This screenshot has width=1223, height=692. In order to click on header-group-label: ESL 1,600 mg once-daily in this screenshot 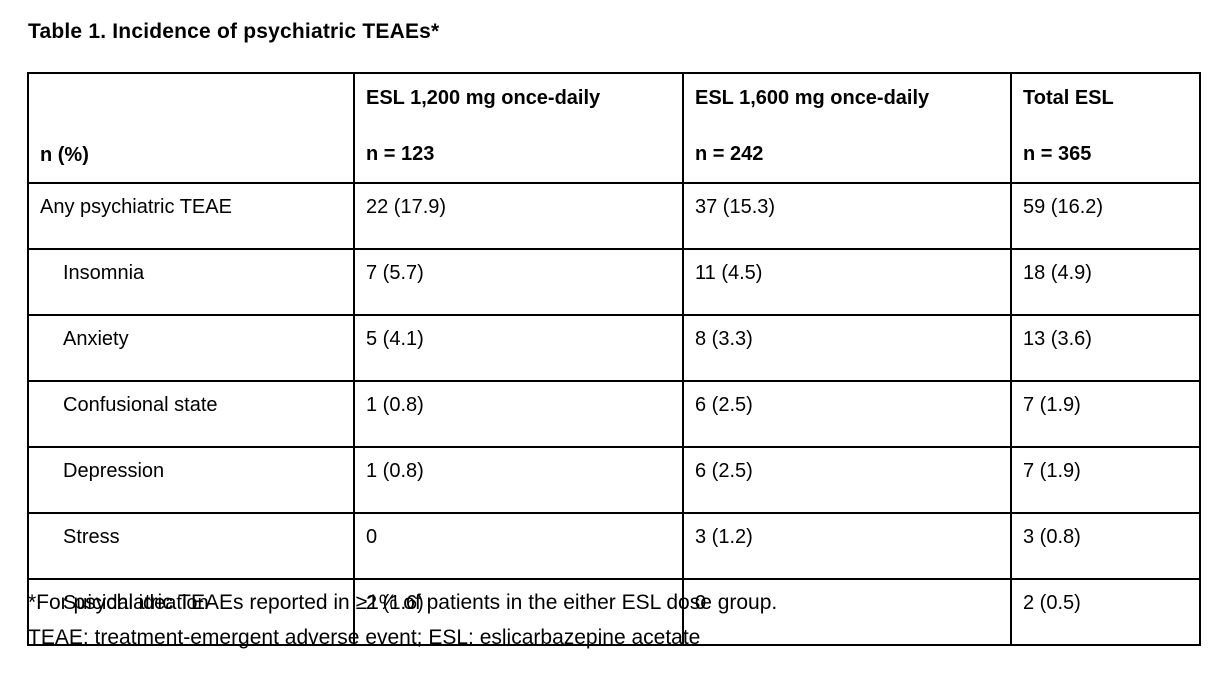, I will do `click(812, 98)`.